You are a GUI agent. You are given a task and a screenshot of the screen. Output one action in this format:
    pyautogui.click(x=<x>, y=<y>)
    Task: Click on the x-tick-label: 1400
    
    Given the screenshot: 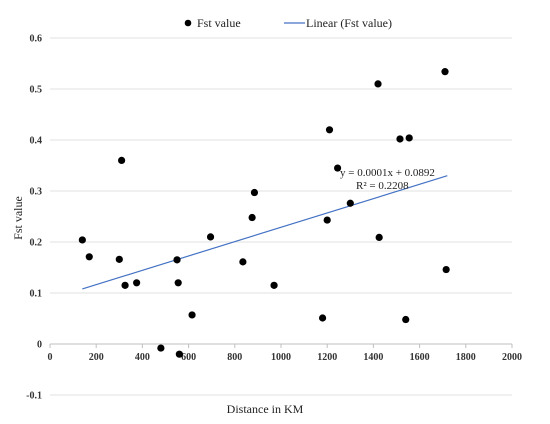 What is the action you would take?
    pyautogui.click(x=373, y=357)
    